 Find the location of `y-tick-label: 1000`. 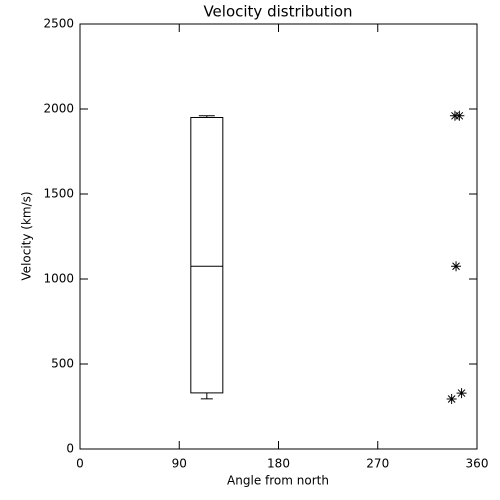

y-tick-label: 1000 is located at coordinates (58, 279).